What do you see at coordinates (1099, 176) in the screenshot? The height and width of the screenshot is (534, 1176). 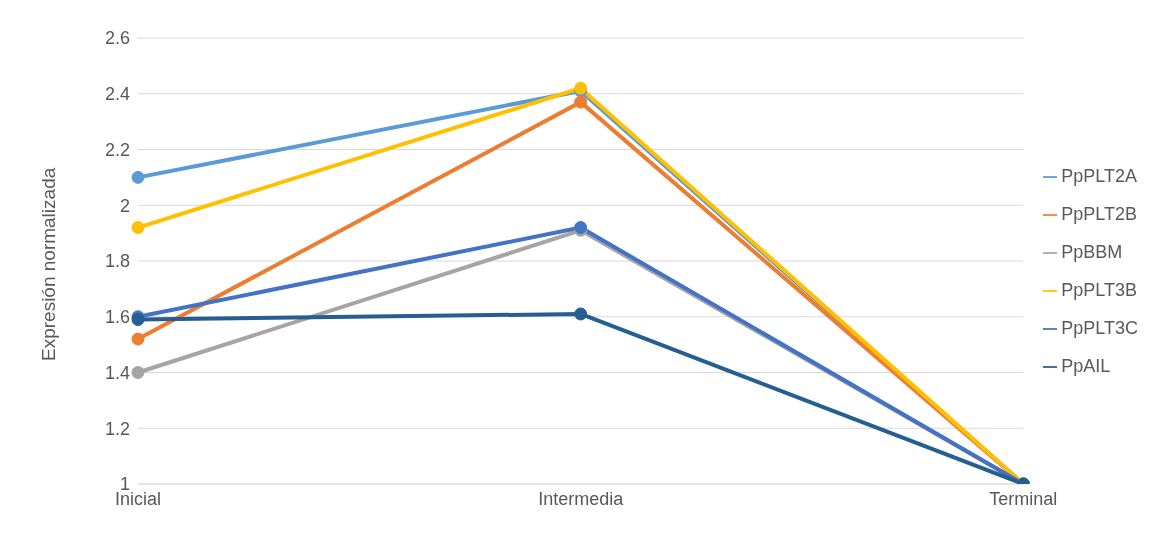 I see `legend-label: PpPLT2A` at bounding box center [1099, 176].